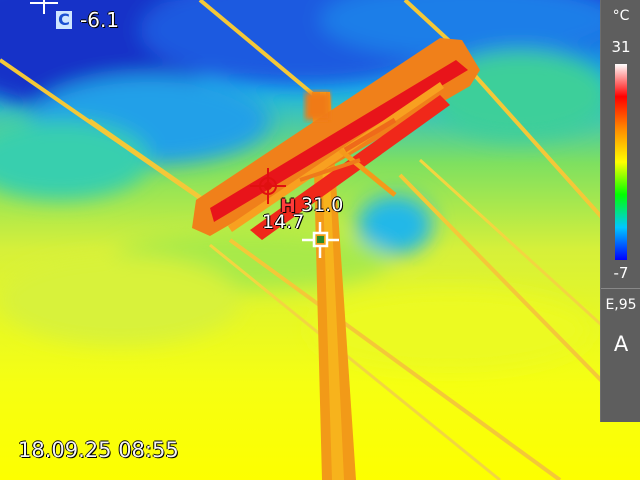 The width and height of the screenshot is (640, 480). What do you see at coordinates (64, 20) in the screenshot?
I see `cold-spot-tag: C` at bounding box center [64, 20].